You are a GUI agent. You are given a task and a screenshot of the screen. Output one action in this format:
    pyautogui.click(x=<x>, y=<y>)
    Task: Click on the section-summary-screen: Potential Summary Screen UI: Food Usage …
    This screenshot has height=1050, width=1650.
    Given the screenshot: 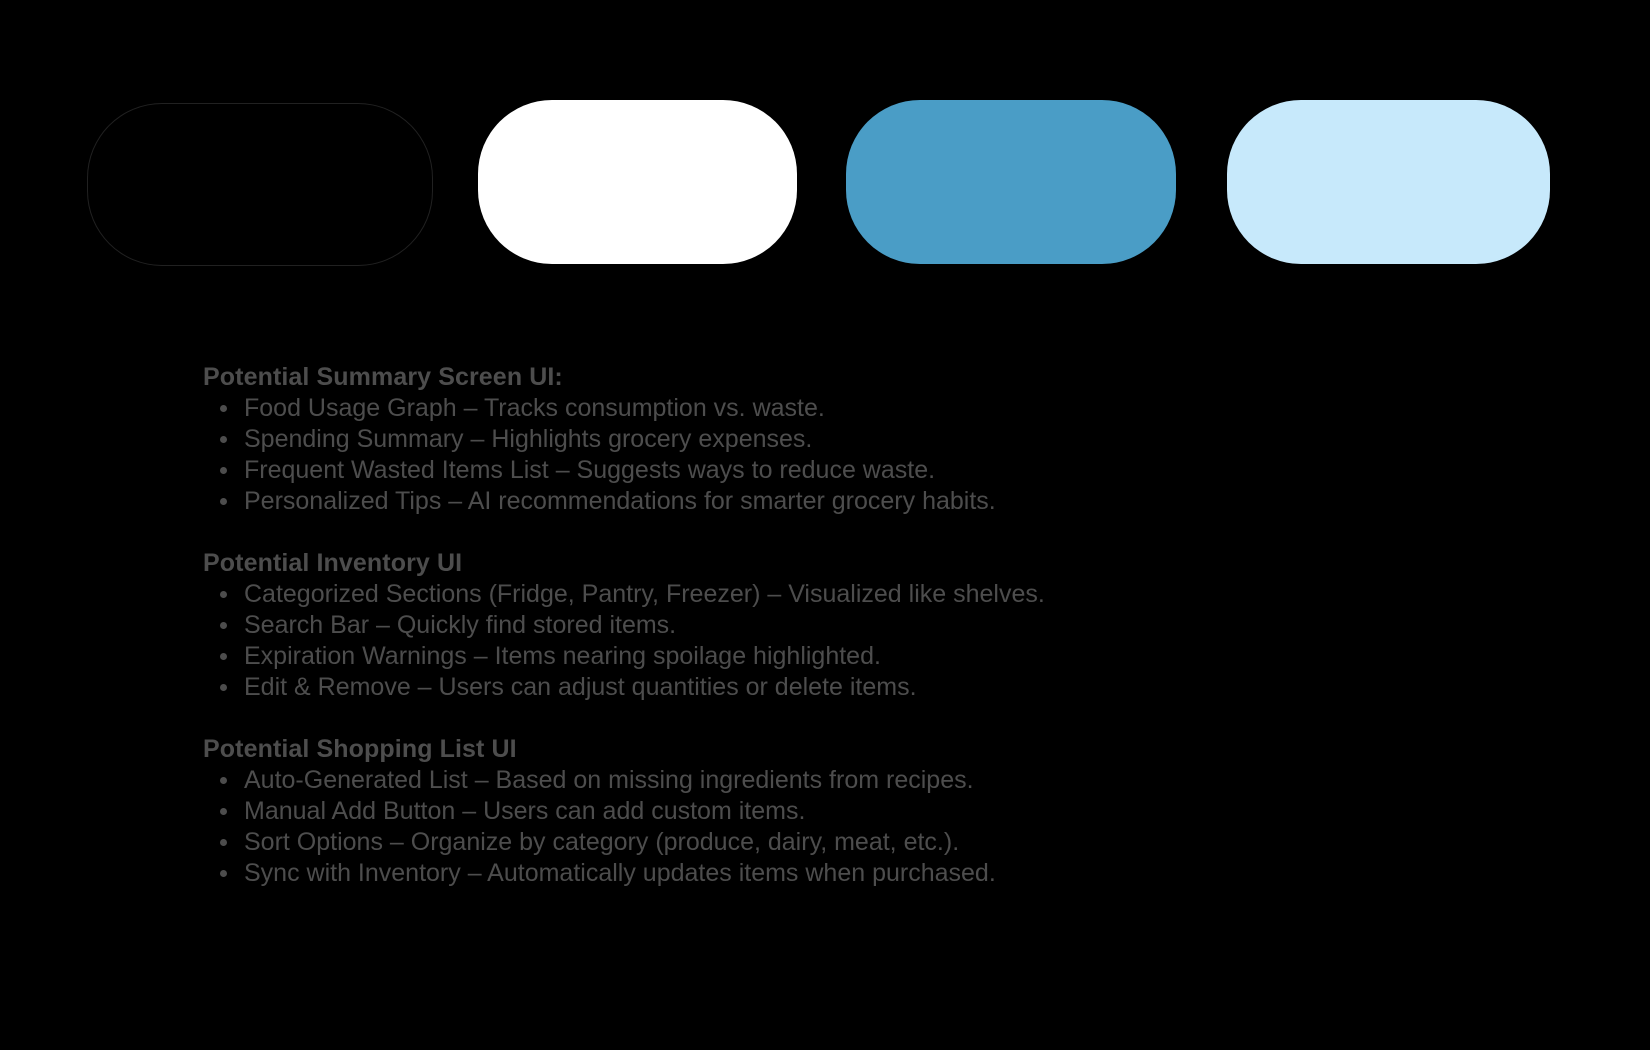 What is the action you would take?
    pyautogui.click(x=828, y=439)
    